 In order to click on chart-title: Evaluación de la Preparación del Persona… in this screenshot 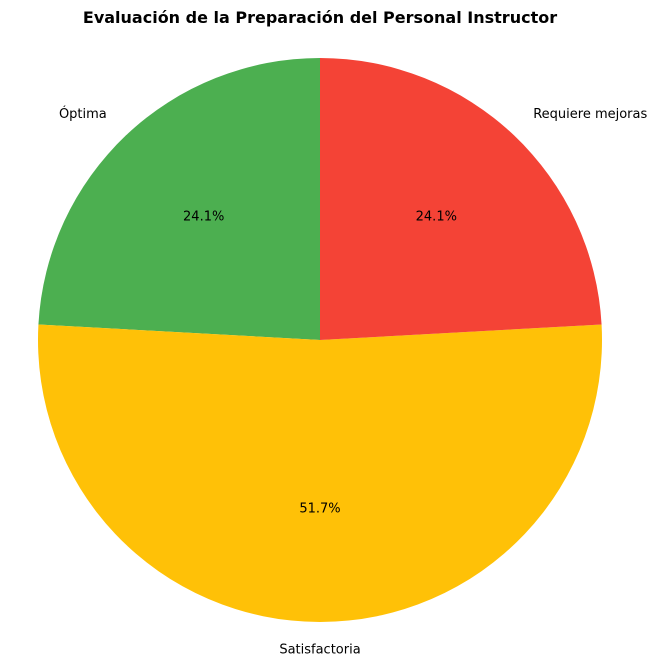, I will do `click(320, 17)`.